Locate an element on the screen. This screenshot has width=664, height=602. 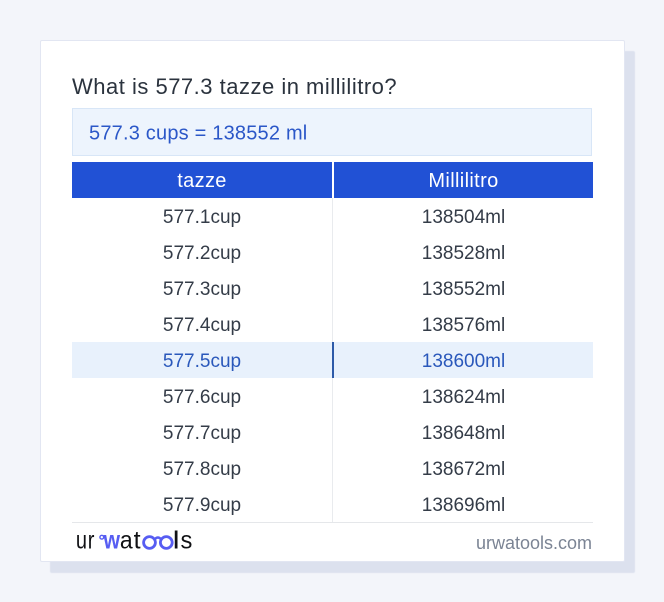
svg-text: r is located at coordinates (91, 541).